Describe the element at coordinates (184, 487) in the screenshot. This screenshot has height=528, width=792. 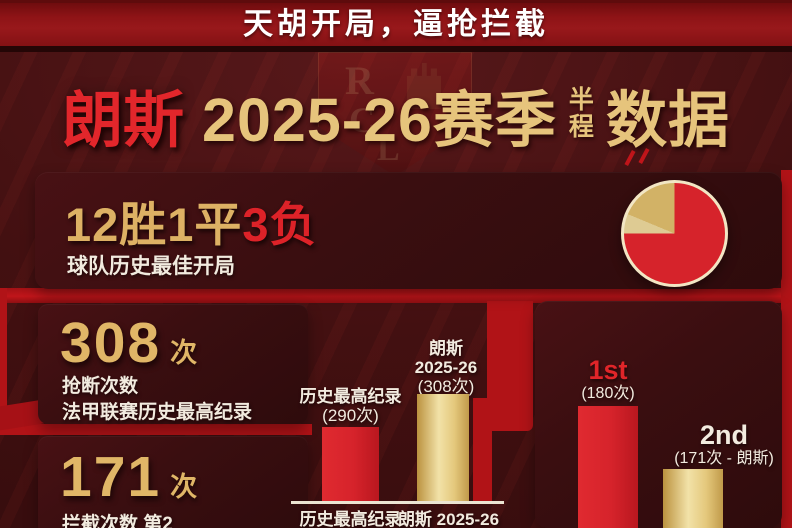
I see `interceptions-unit: 次` at that location.